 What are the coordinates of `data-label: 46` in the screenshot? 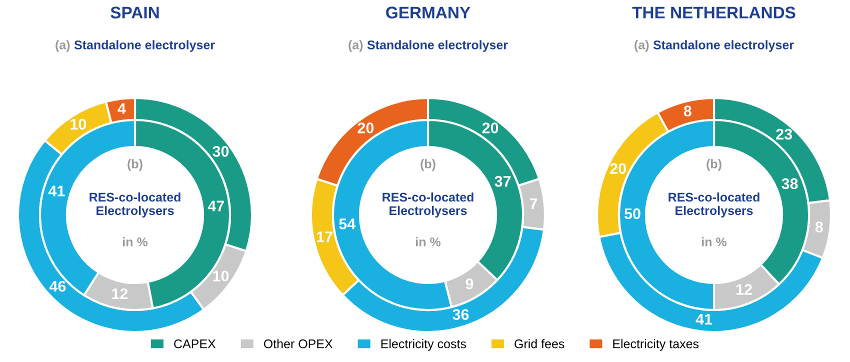 It's located at (57, 286).